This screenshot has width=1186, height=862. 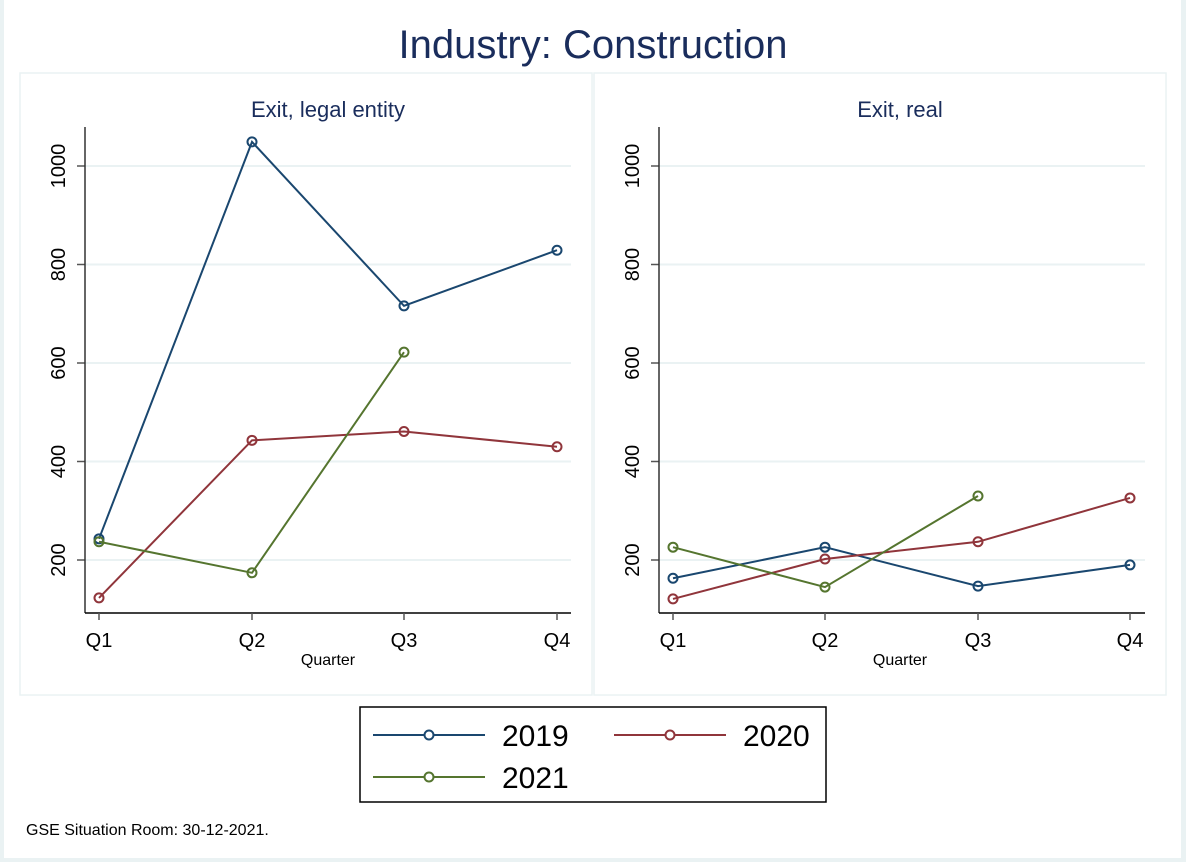 What do you see at coordinates (429, 735) in the screenshot?
I see `legend-marker-2019` at bounding box center [429, 735].